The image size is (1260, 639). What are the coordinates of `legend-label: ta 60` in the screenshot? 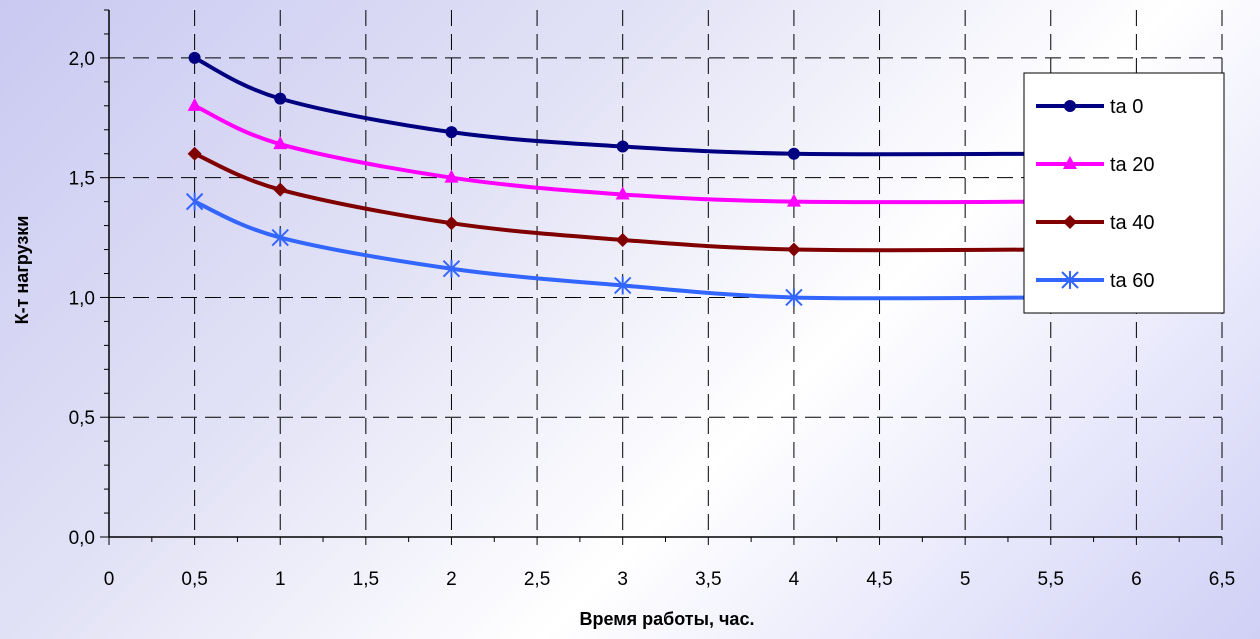 It's located at (1132, 281).